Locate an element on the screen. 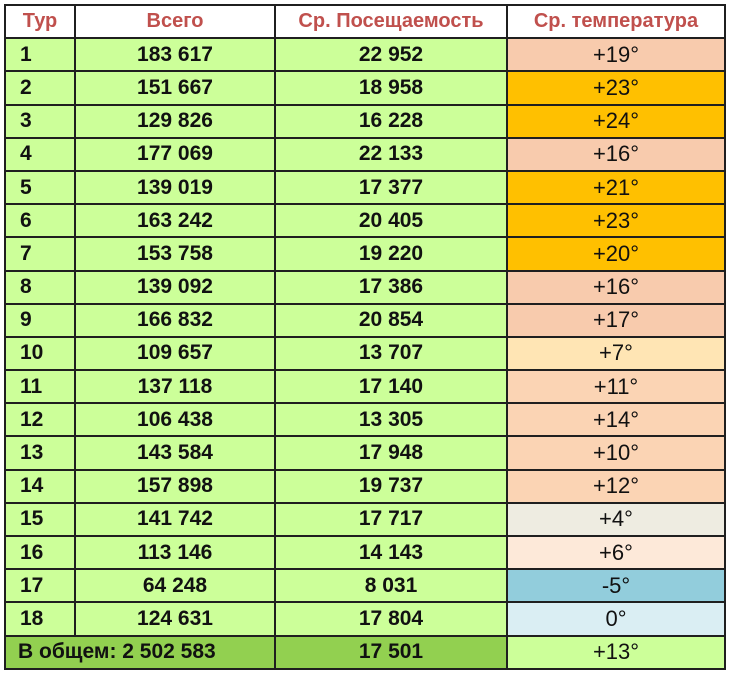 The width and height of the screenshot is (730, 675). table-row: 8 139 092 17 386 +16° is located at coordinates (365, 287).